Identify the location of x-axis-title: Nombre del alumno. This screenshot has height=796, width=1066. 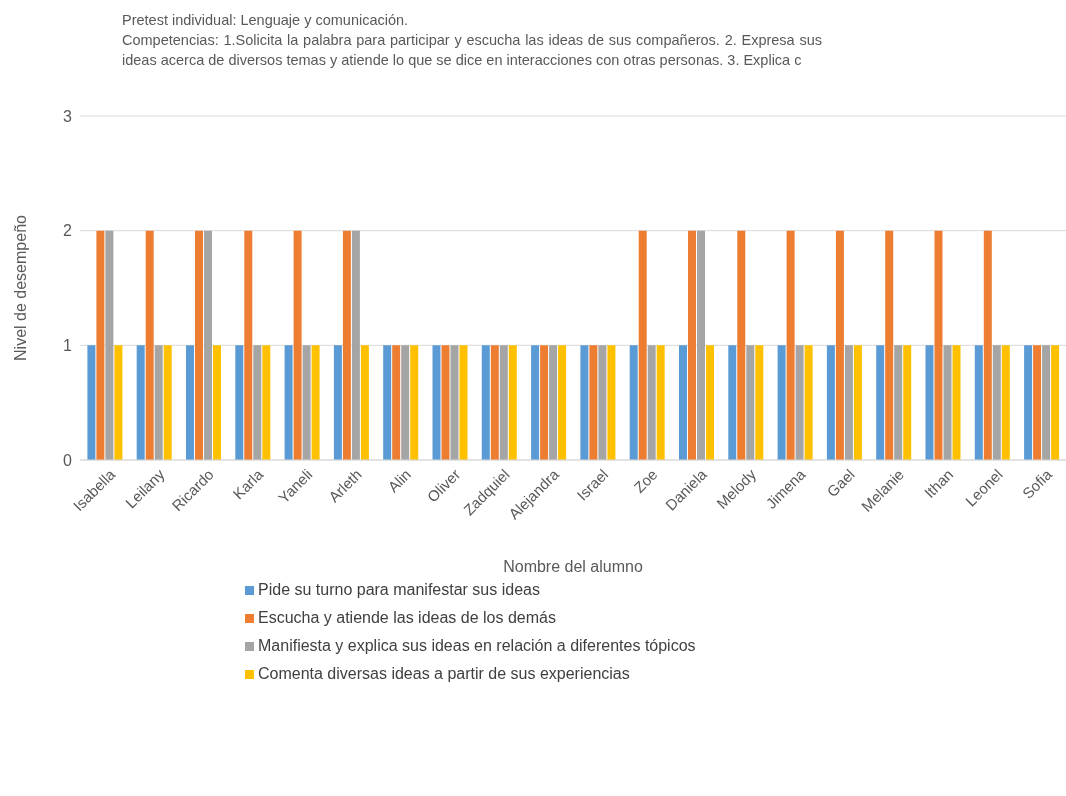
(573, 566).